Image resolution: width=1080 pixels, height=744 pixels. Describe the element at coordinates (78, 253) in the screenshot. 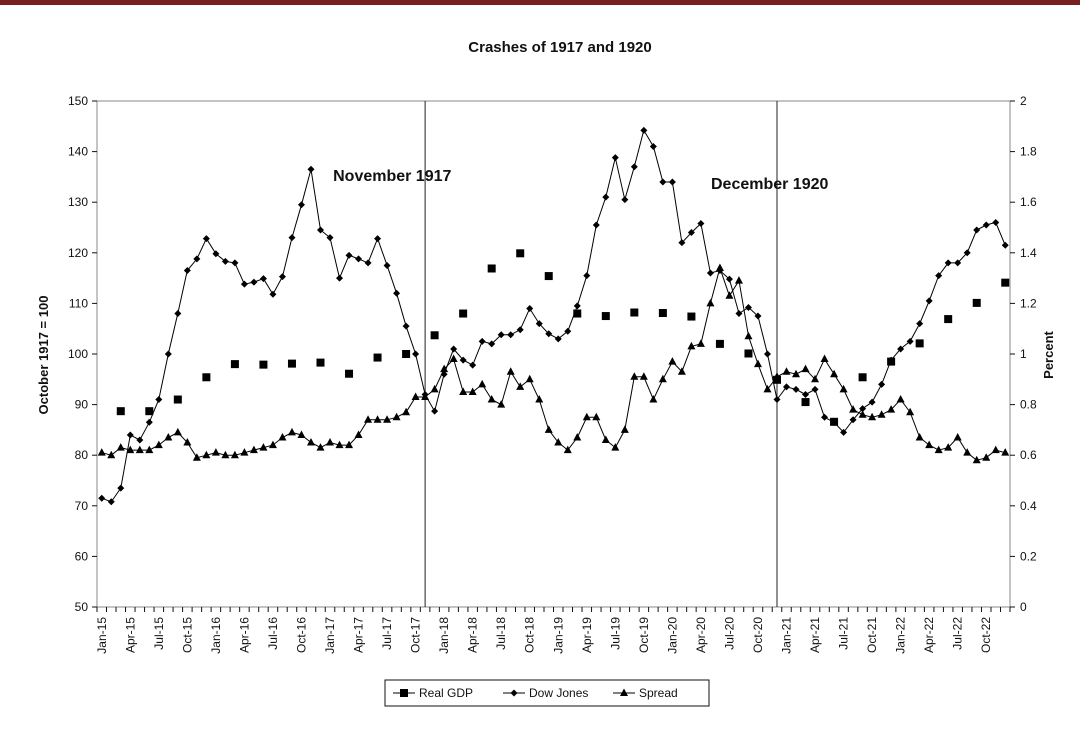

I see `y-tick-label: 120` at that location.